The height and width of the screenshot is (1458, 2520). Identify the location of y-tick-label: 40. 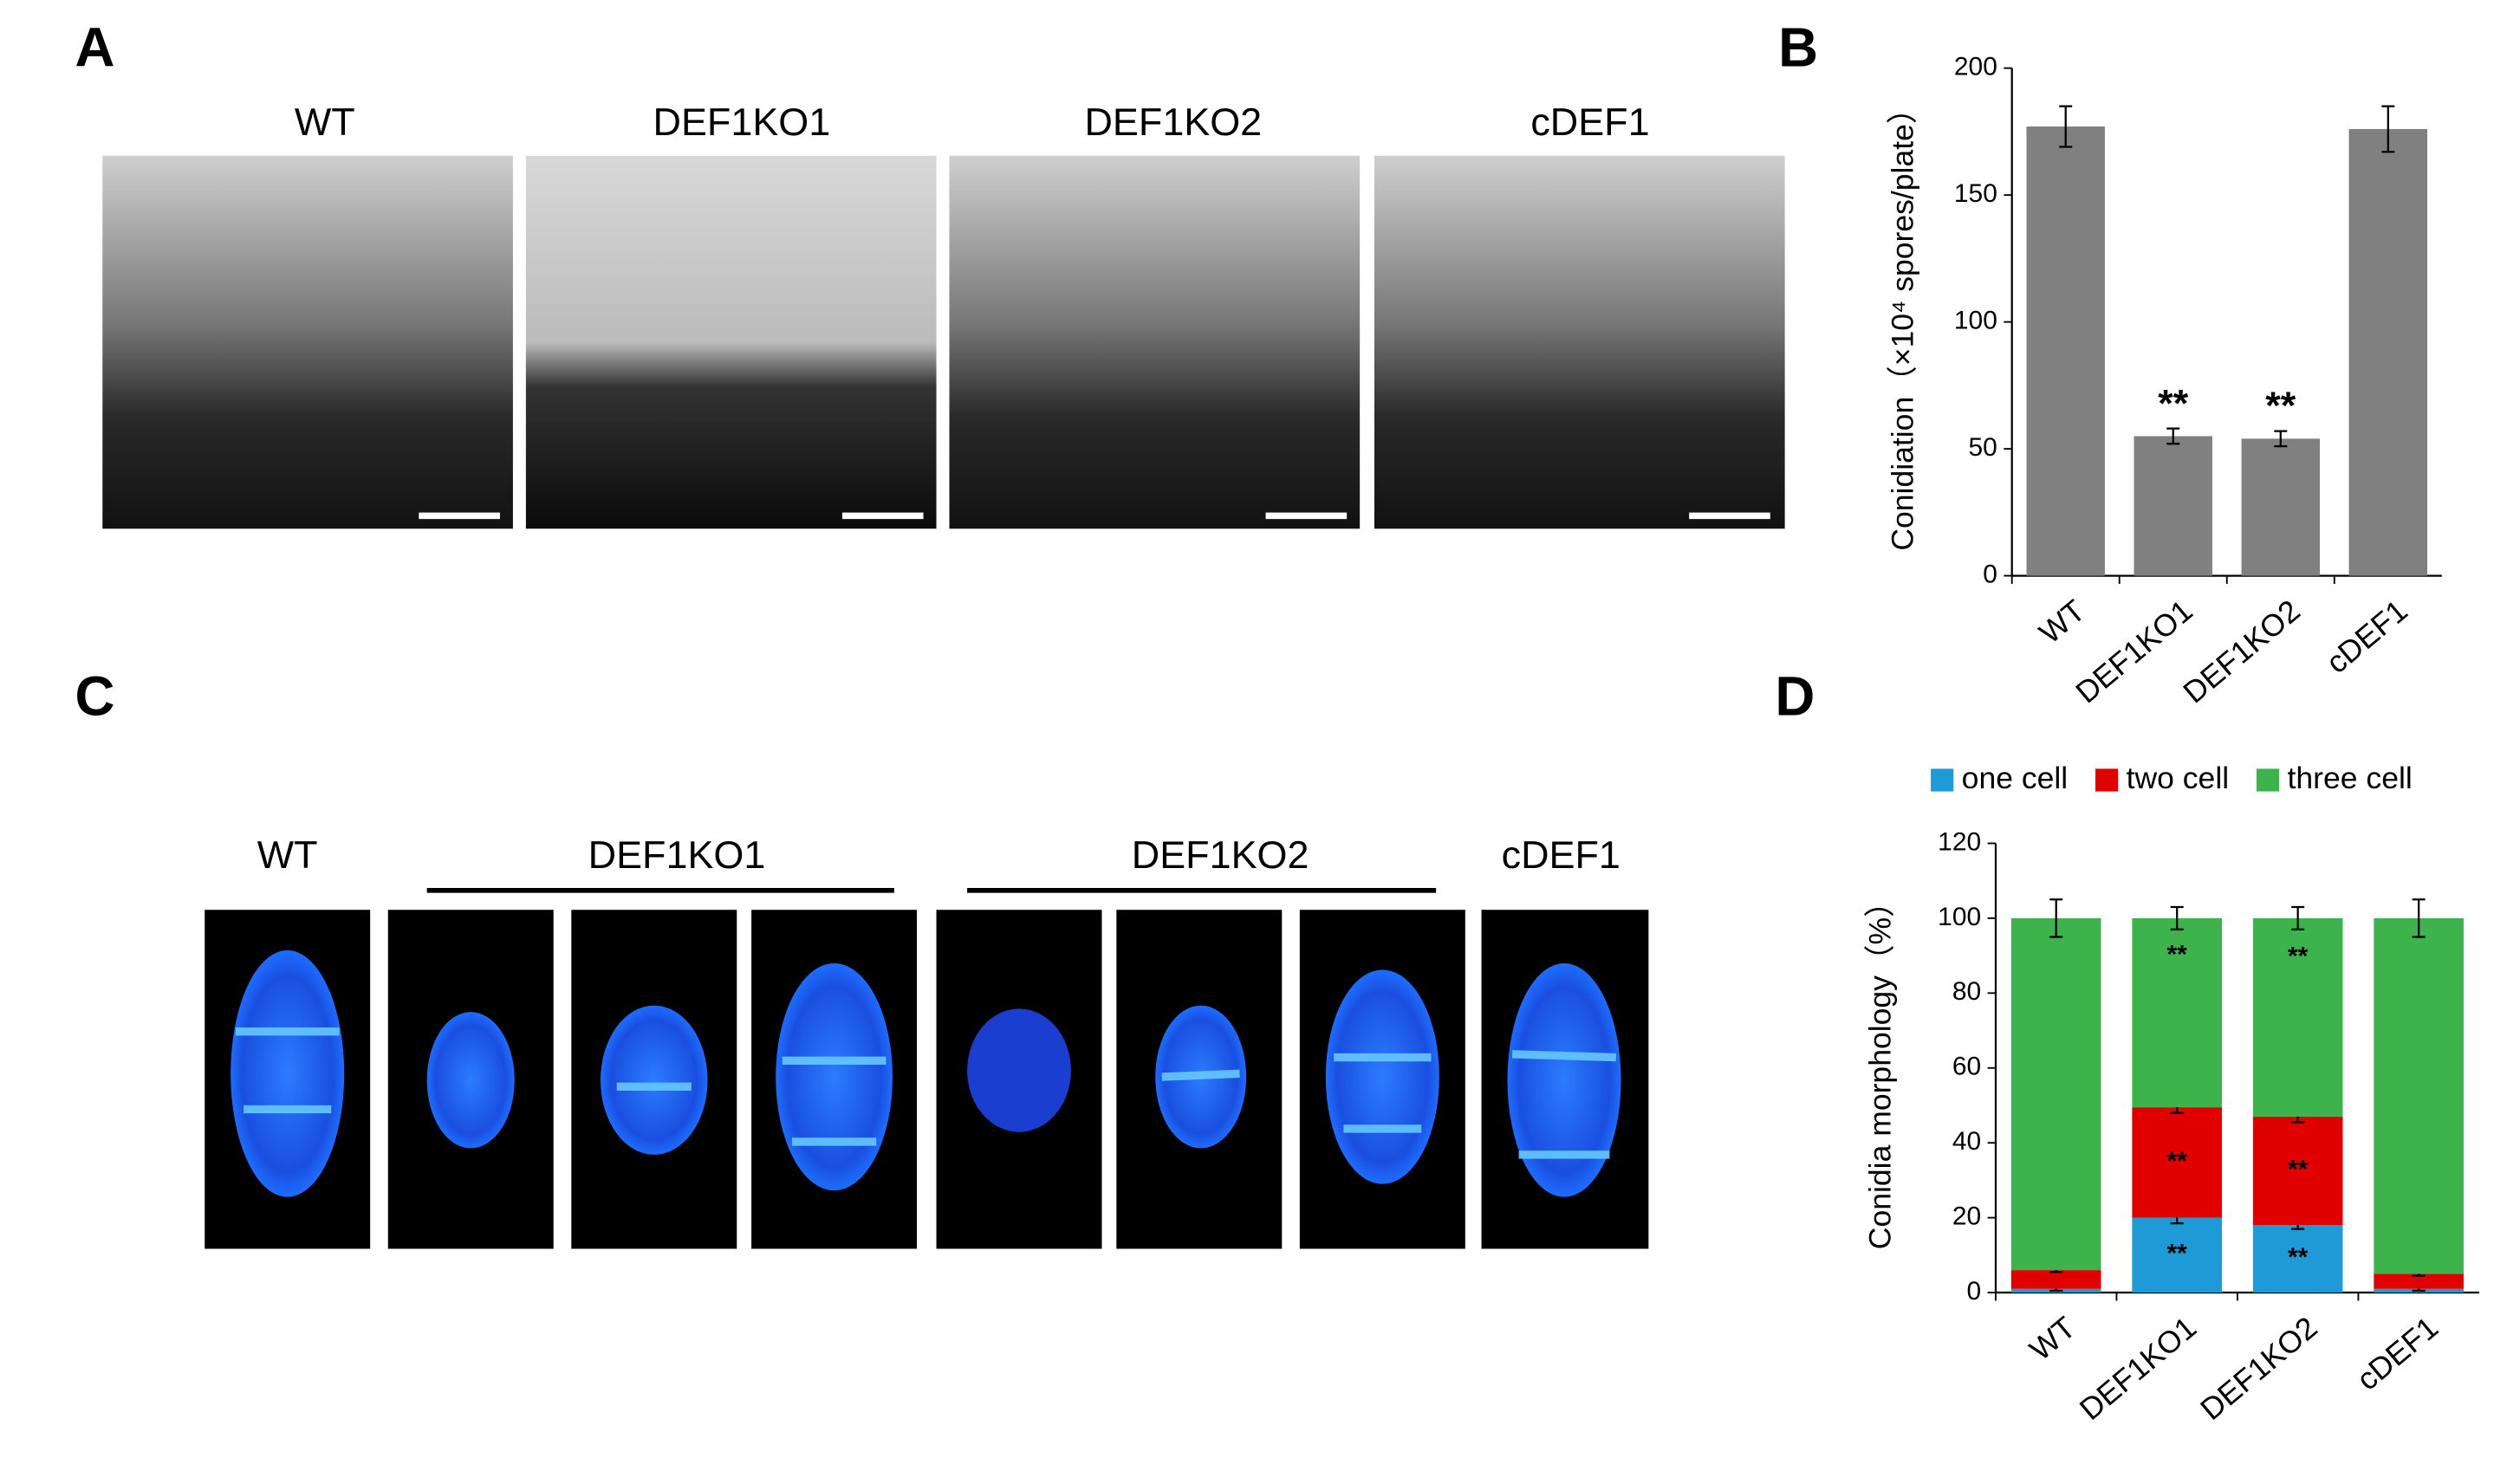
(1966, 1141).